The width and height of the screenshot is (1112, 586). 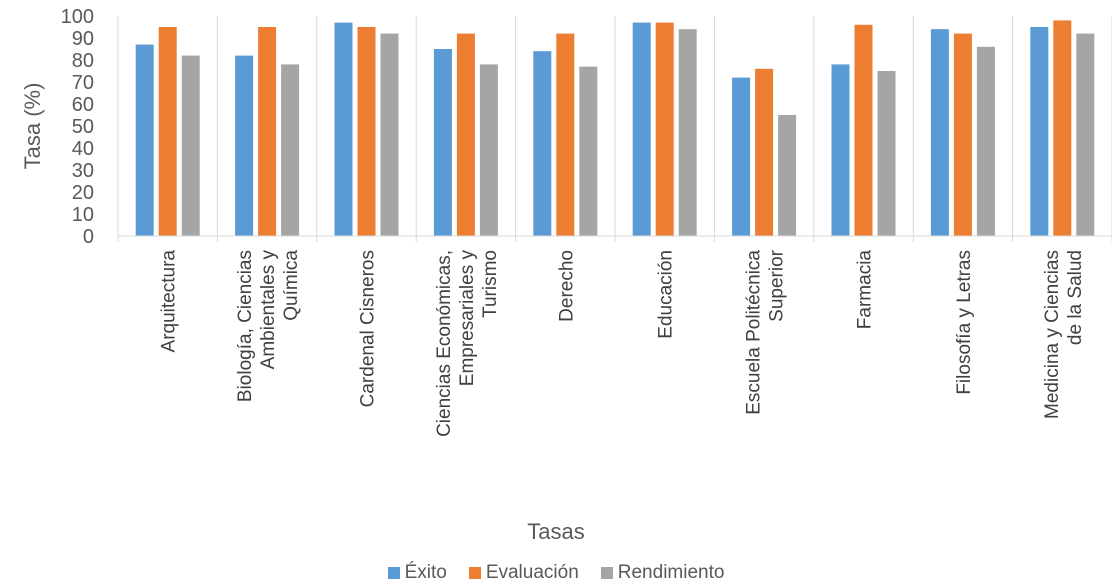 I want to click on legend-item: Rendimiento, so click(x=662, y=573).